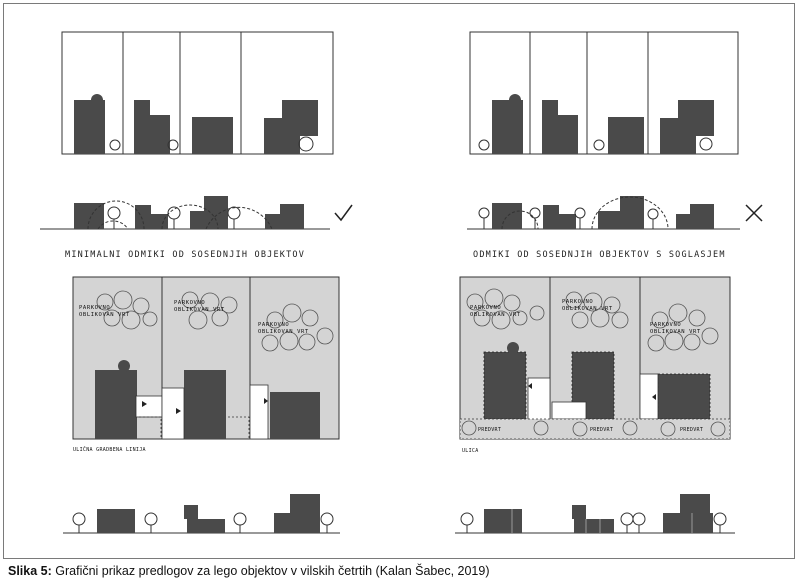 The image size is (800, 586). What do you see at coordinates (489, 430) in the screenshot?
I see `front-garden-label-1: PREDVRT` at bounding box center [489, 430].